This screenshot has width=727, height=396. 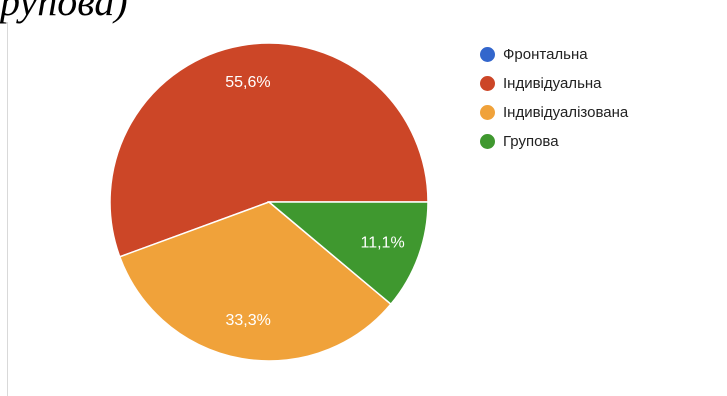 I want to click on pie-slice-label-3: 33,3%, so click(x=248, y=320).